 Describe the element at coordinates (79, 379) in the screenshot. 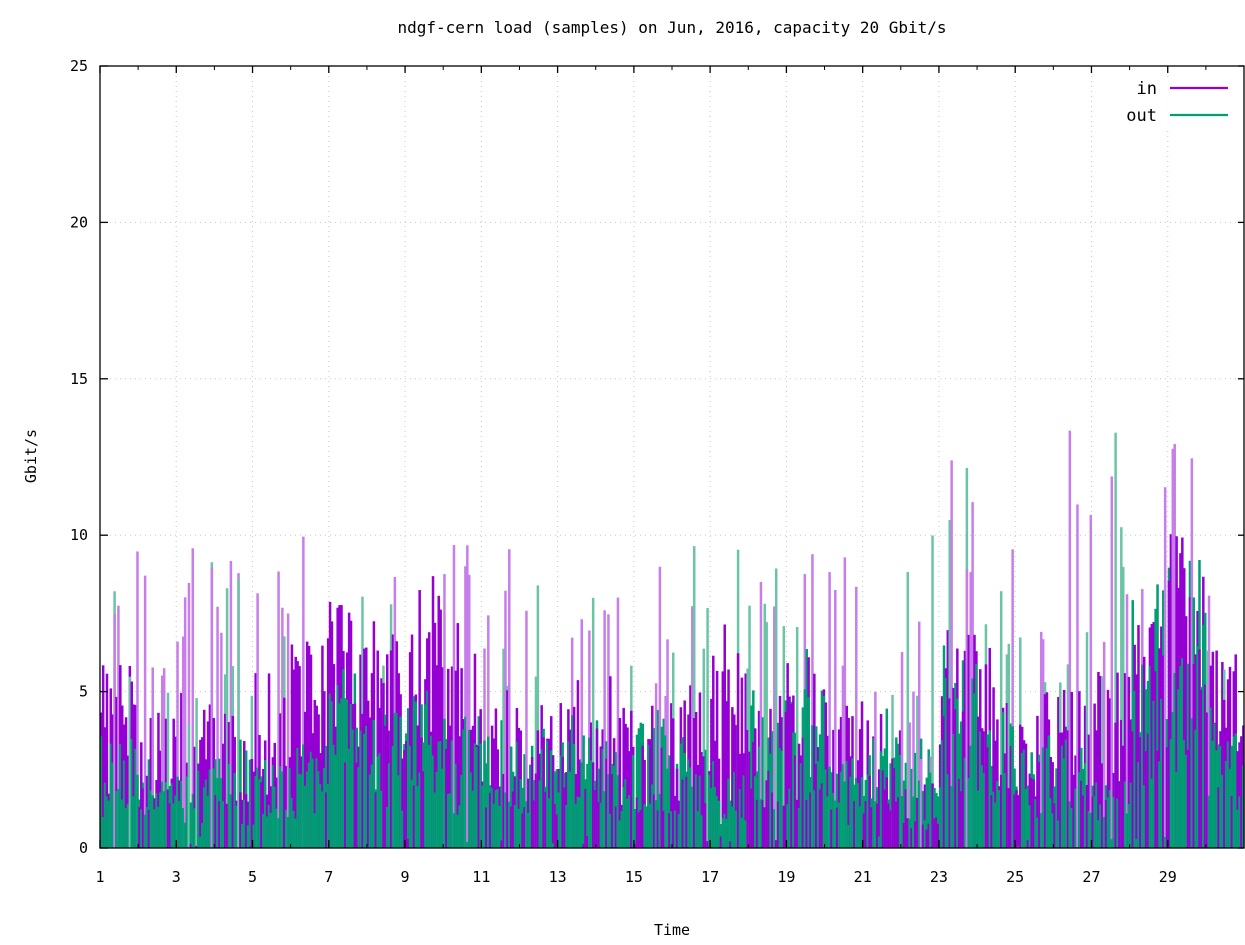

I see `y-tick-label-3: 15` at that location.